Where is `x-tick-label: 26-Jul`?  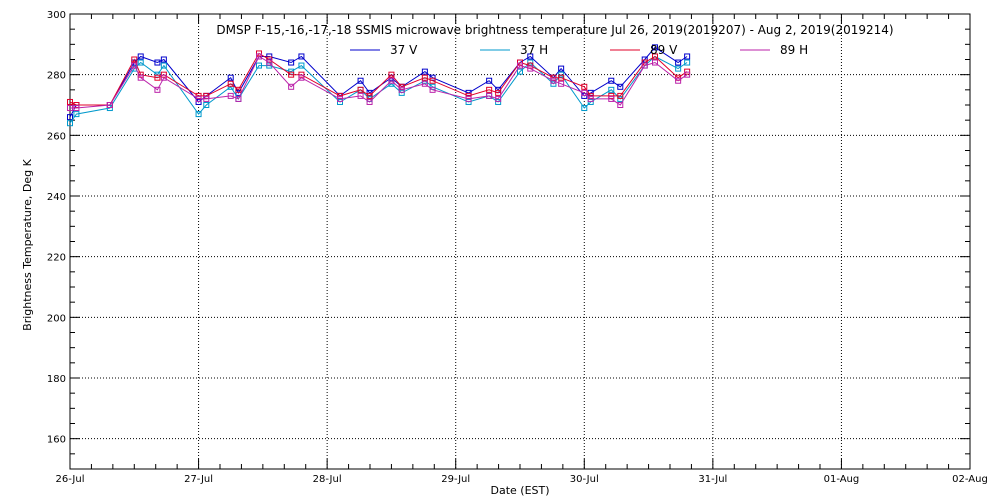 x-tick-label: 26-Jul is located at coordinates (70, 479).